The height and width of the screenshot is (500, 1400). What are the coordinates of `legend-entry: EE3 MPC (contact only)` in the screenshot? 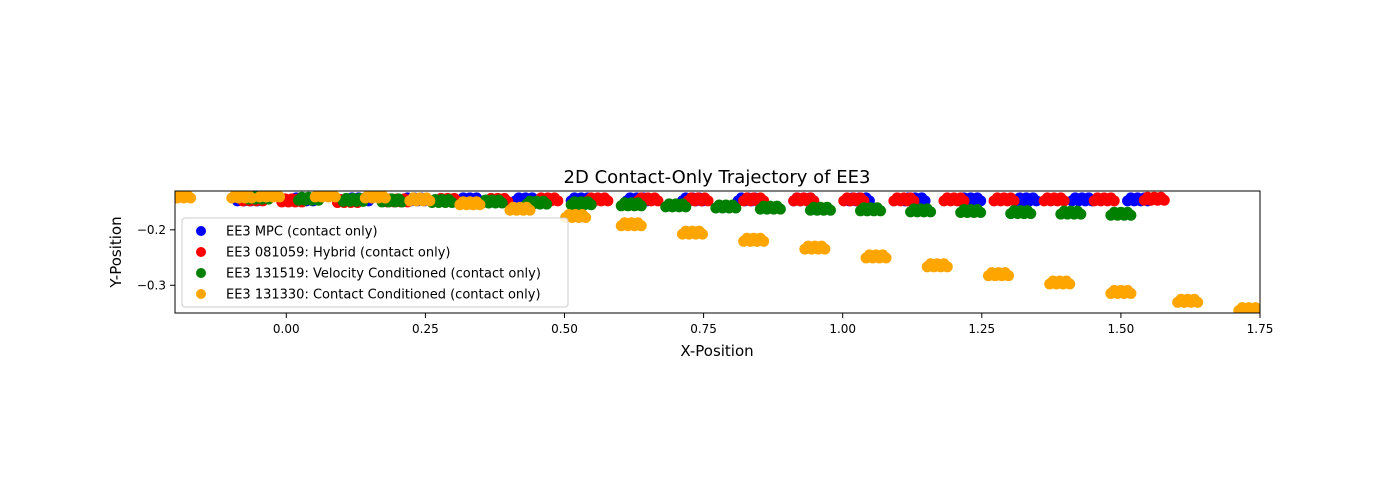 It's located at (287, 232).